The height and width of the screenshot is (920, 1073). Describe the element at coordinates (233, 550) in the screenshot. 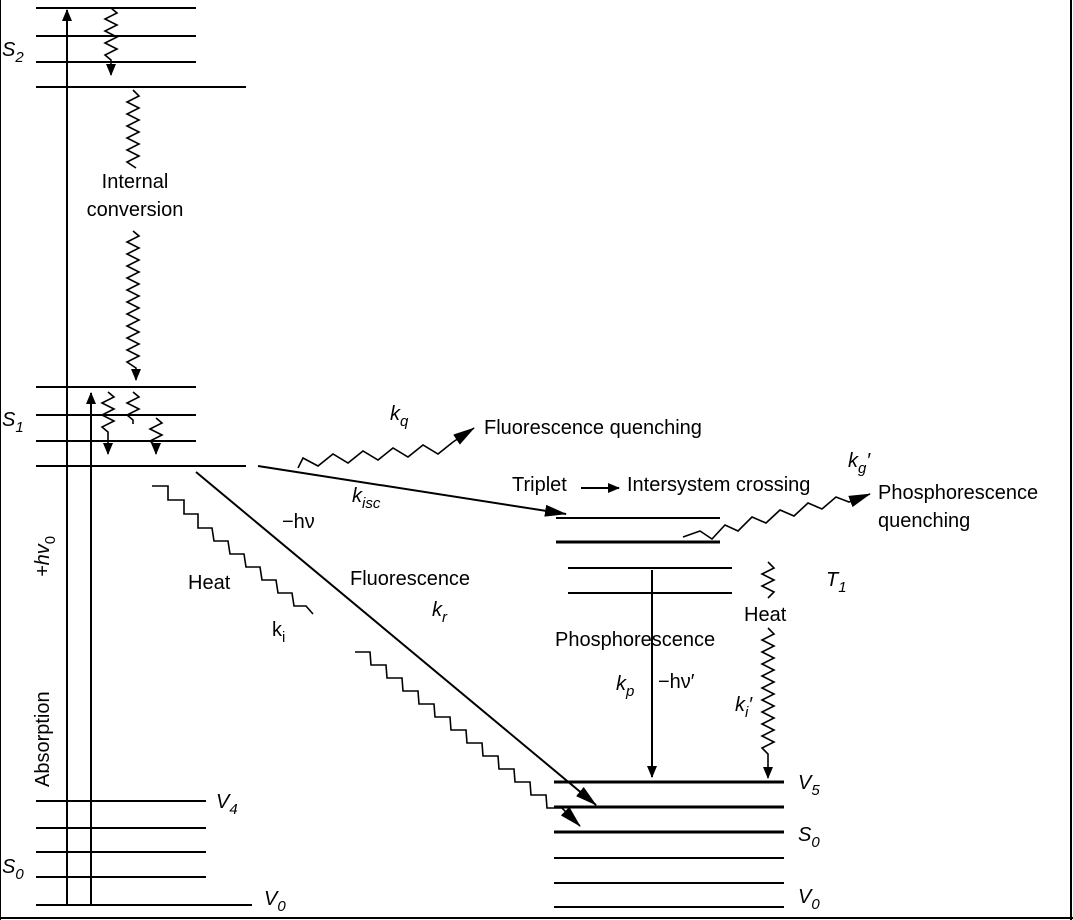

I see `heat-wavy-left-upper` at that location.